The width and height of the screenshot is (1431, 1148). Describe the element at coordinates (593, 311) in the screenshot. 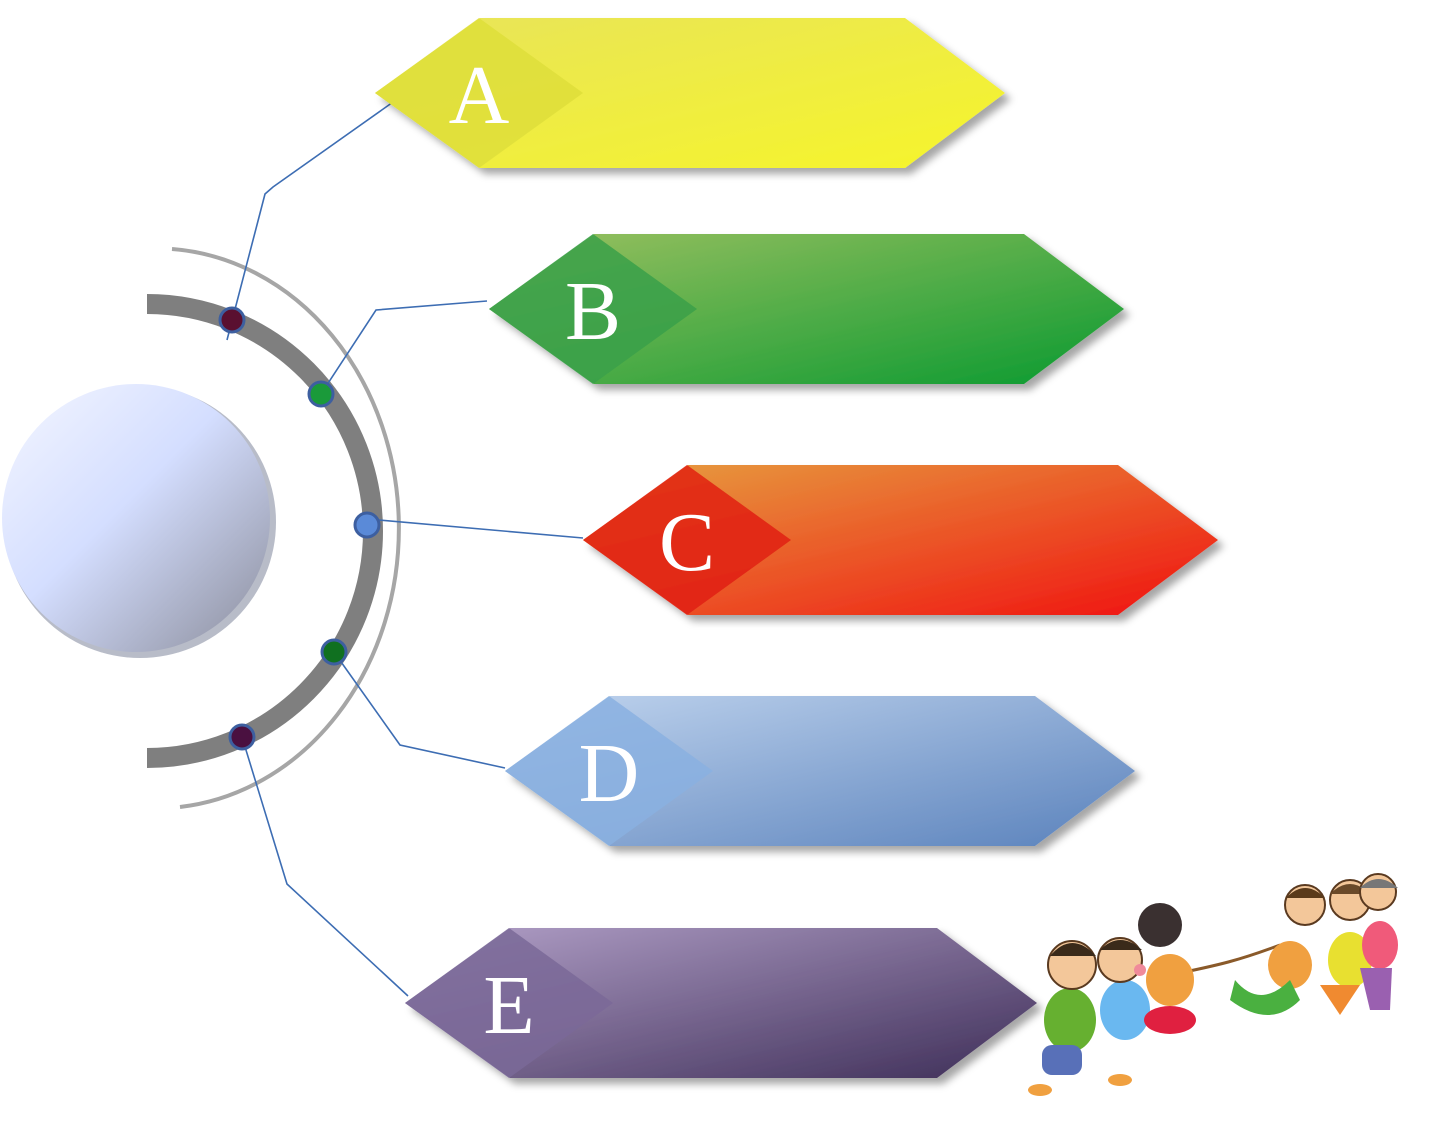

I see `banner-letter: B` at that location.